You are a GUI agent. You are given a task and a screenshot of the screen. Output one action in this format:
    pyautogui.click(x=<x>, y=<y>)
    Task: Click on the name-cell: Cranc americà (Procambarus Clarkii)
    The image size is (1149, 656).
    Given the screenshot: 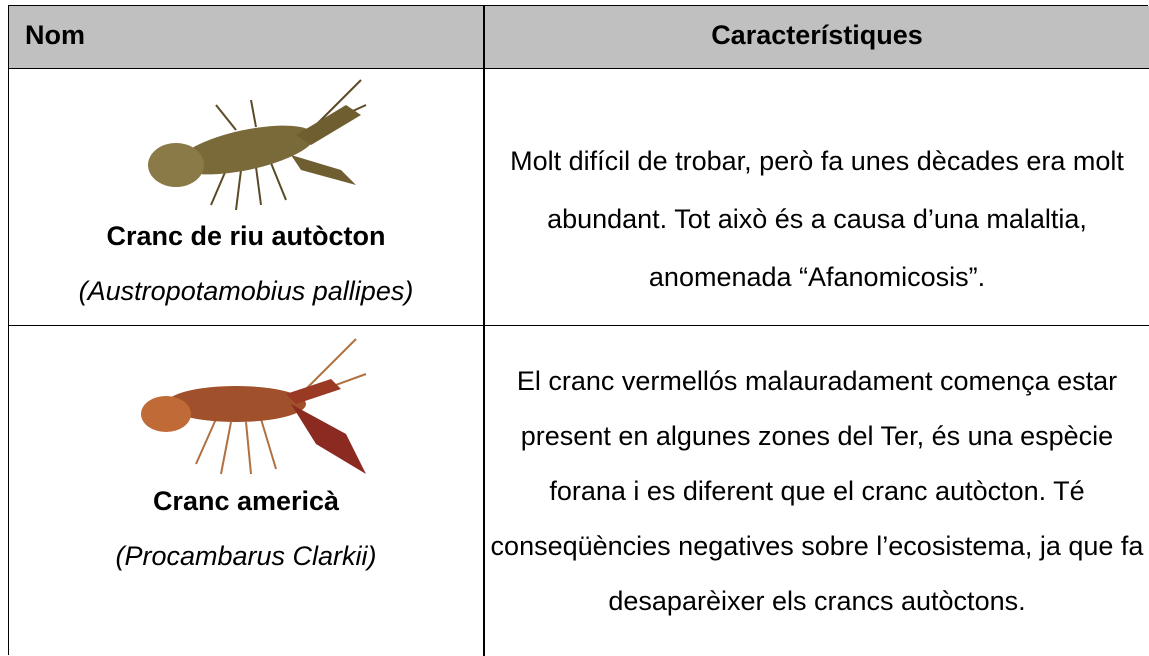 What is the action you would take?
    pyautogui.click(x=246, y=453)
    